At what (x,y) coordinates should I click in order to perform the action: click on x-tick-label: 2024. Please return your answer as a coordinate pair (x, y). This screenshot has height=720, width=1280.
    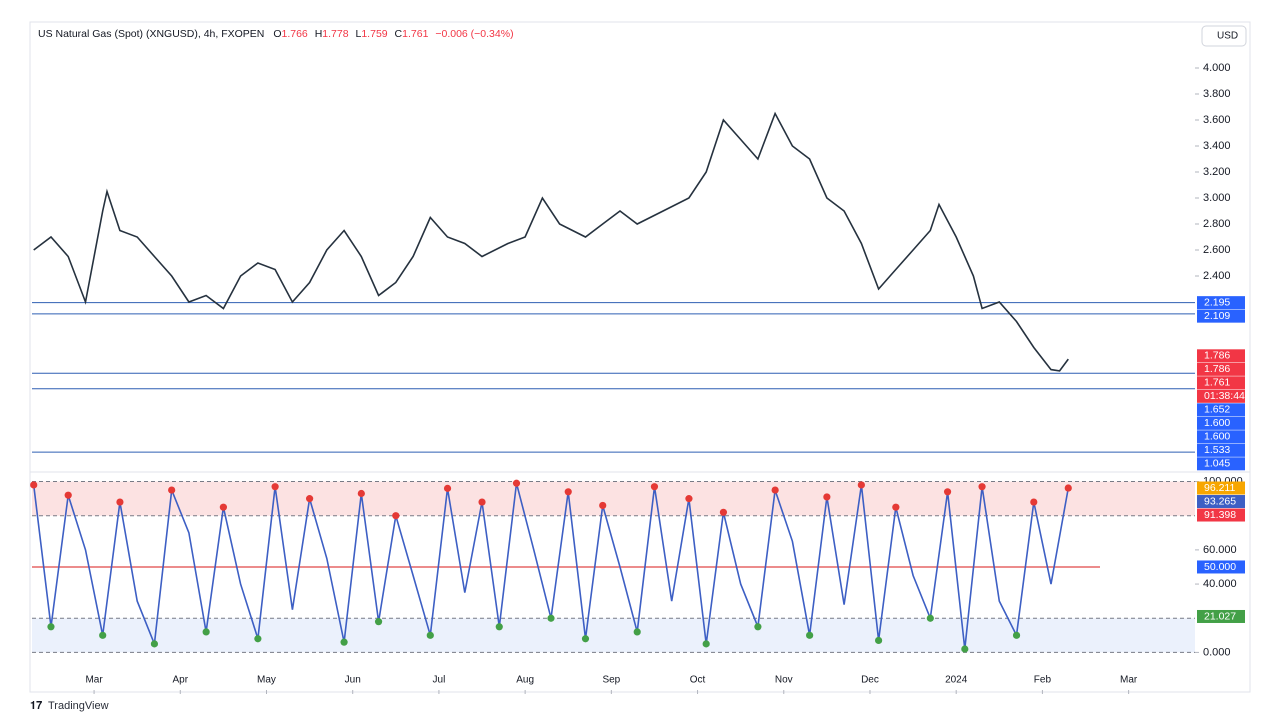
    Looking at the image, I should click on (956, 680).